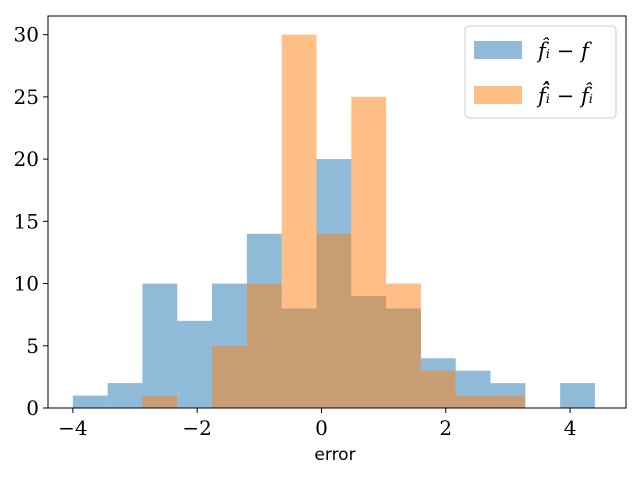 The width and height of the screenshot is (640, 480). I want to click on bar-series1-bin4, so click(195, 364).